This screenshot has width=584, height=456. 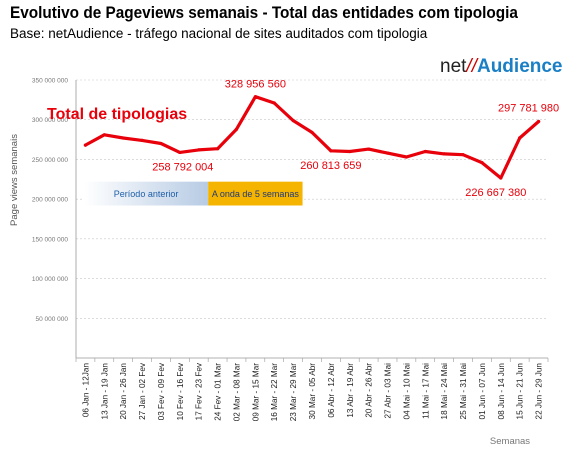 I want to click on x-tick-label: 20 Jan - 26 Jan, so click(x=123, y=391).